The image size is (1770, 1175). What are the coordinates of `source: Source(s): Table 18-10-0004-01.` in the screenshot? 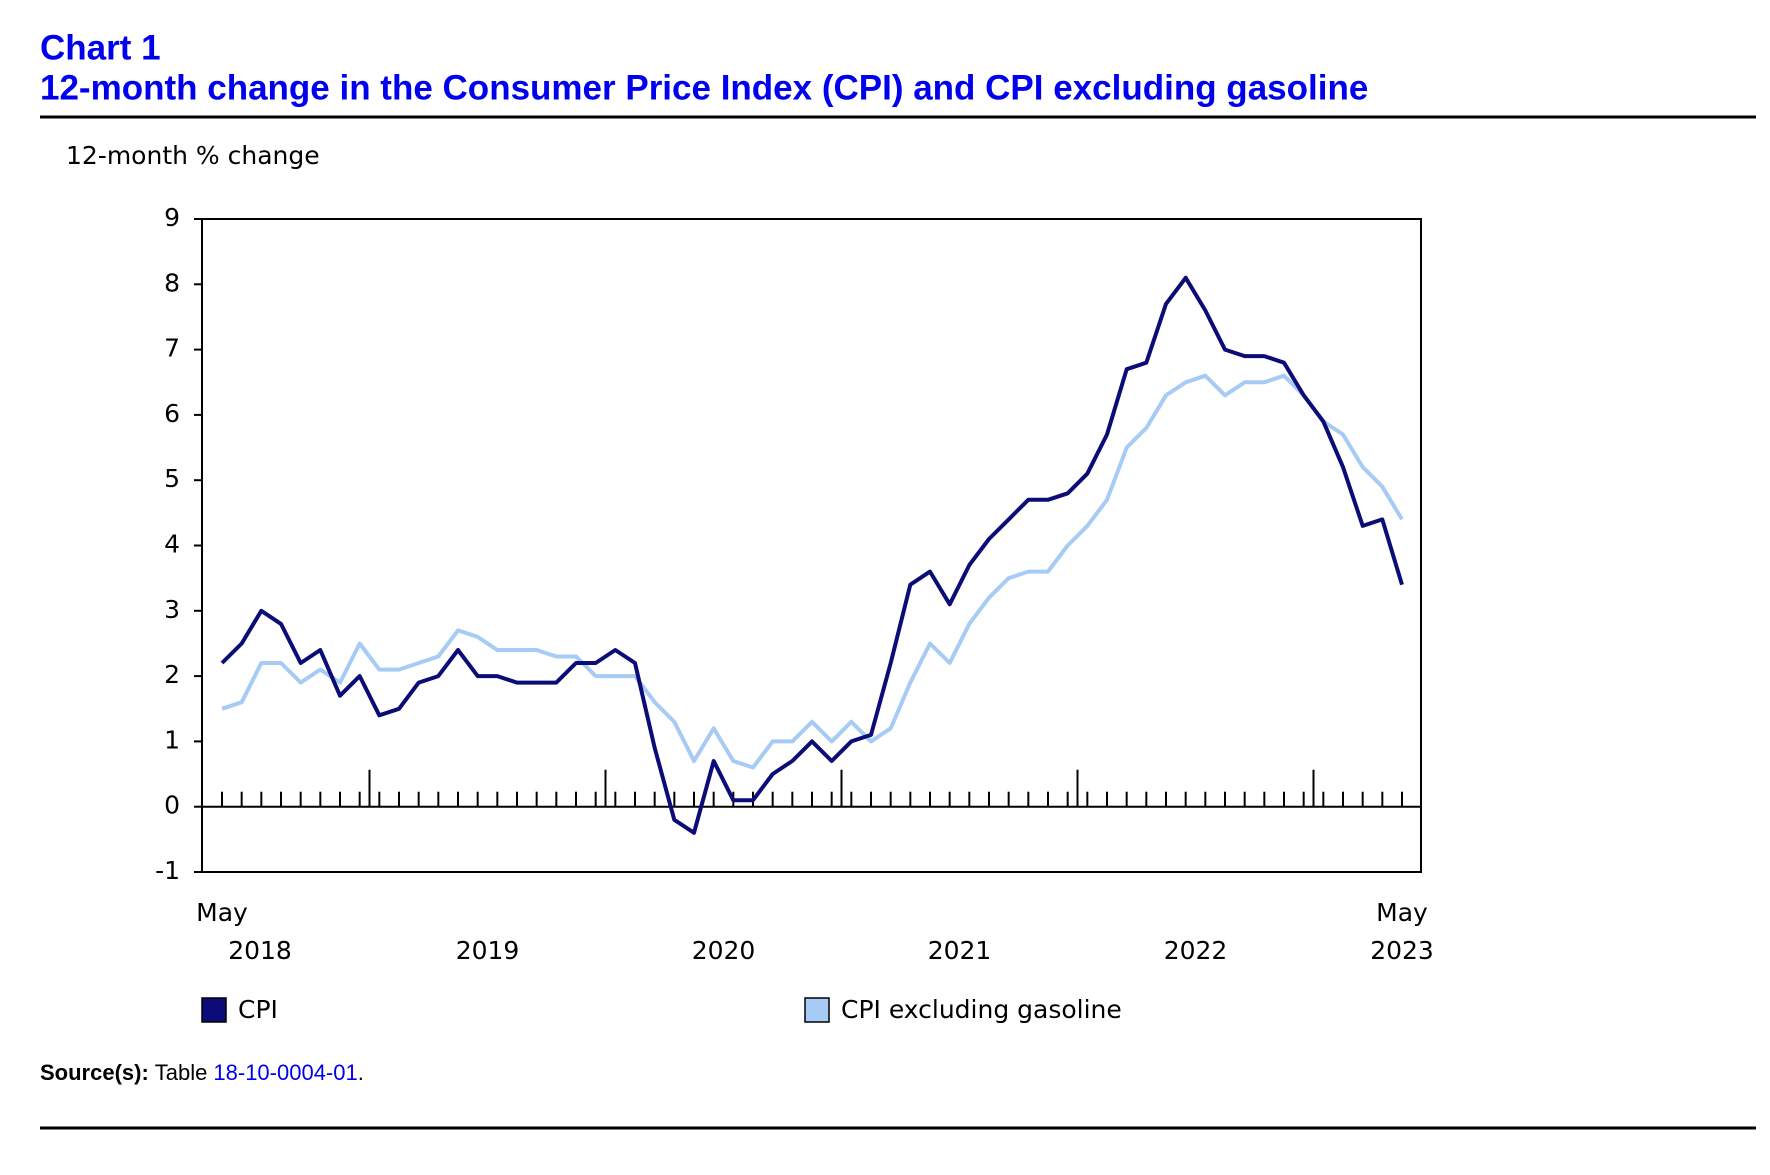 It's located at (202, 1072).